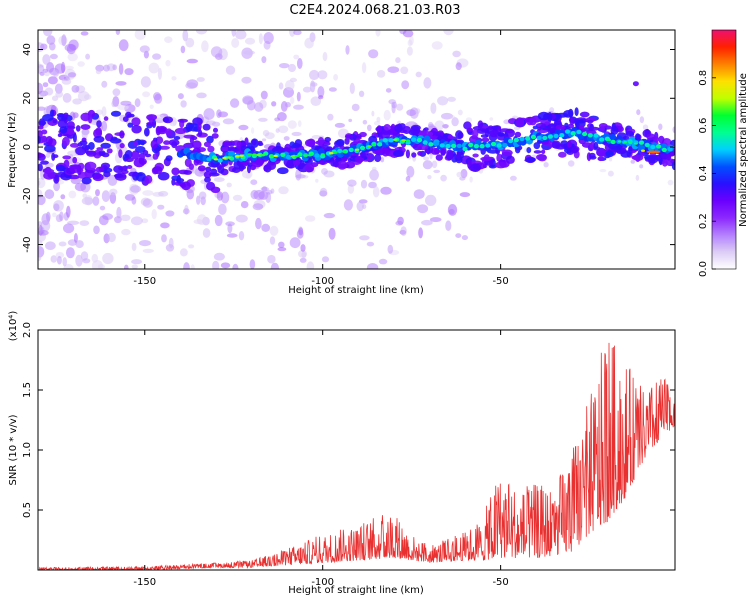  What do you see at coordinates (322, 582) in the screenshot?
I see `snr-xtick-label: -100` at bounding box center [322, 582].